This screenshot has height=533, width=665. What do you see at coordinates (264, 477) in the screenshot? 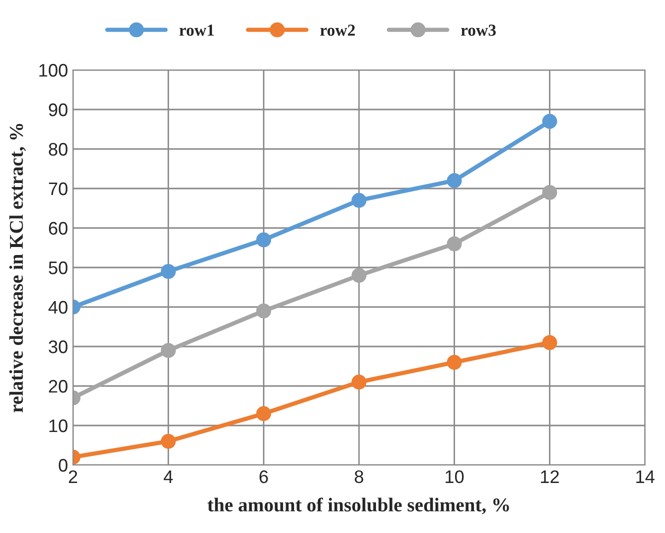
I see `x-tick-label: 6` at bounding box center [264, 477].